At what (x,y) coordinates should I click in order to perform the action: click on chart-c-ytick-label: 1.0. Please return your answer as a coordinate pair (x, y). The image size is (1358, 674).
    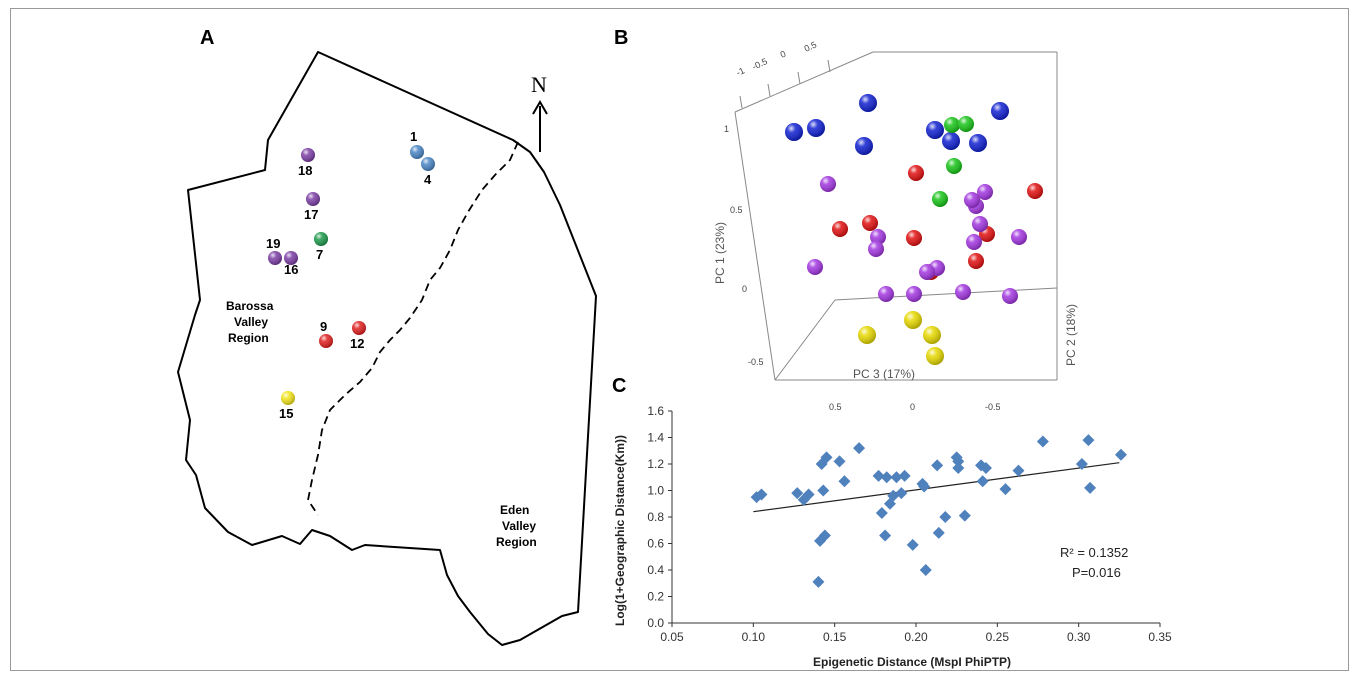
    Looking at the image, I should click on (655, 491).